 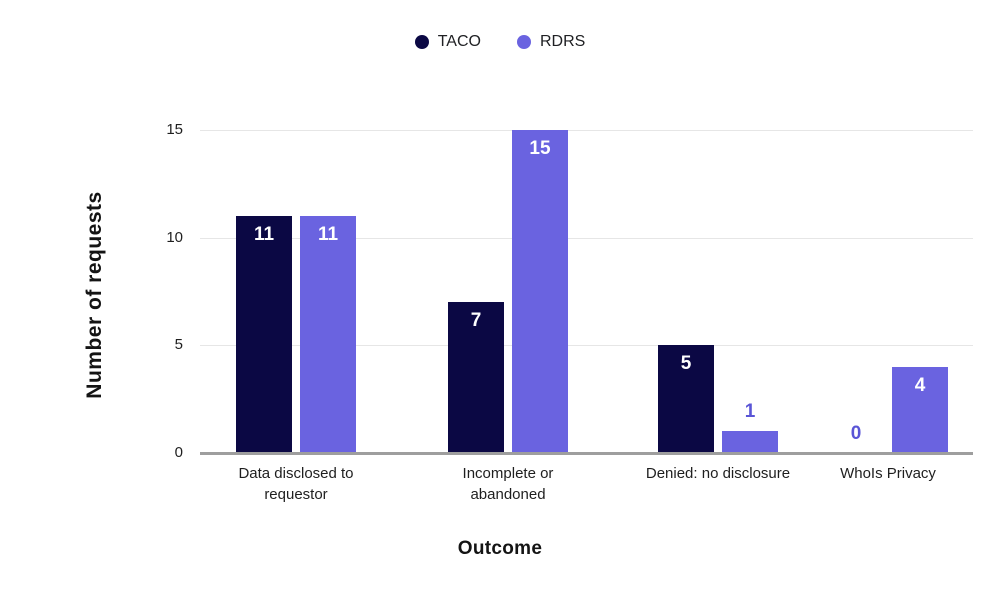 I want to click on y-tick-label-15: 15, so click(x=174, y=129).